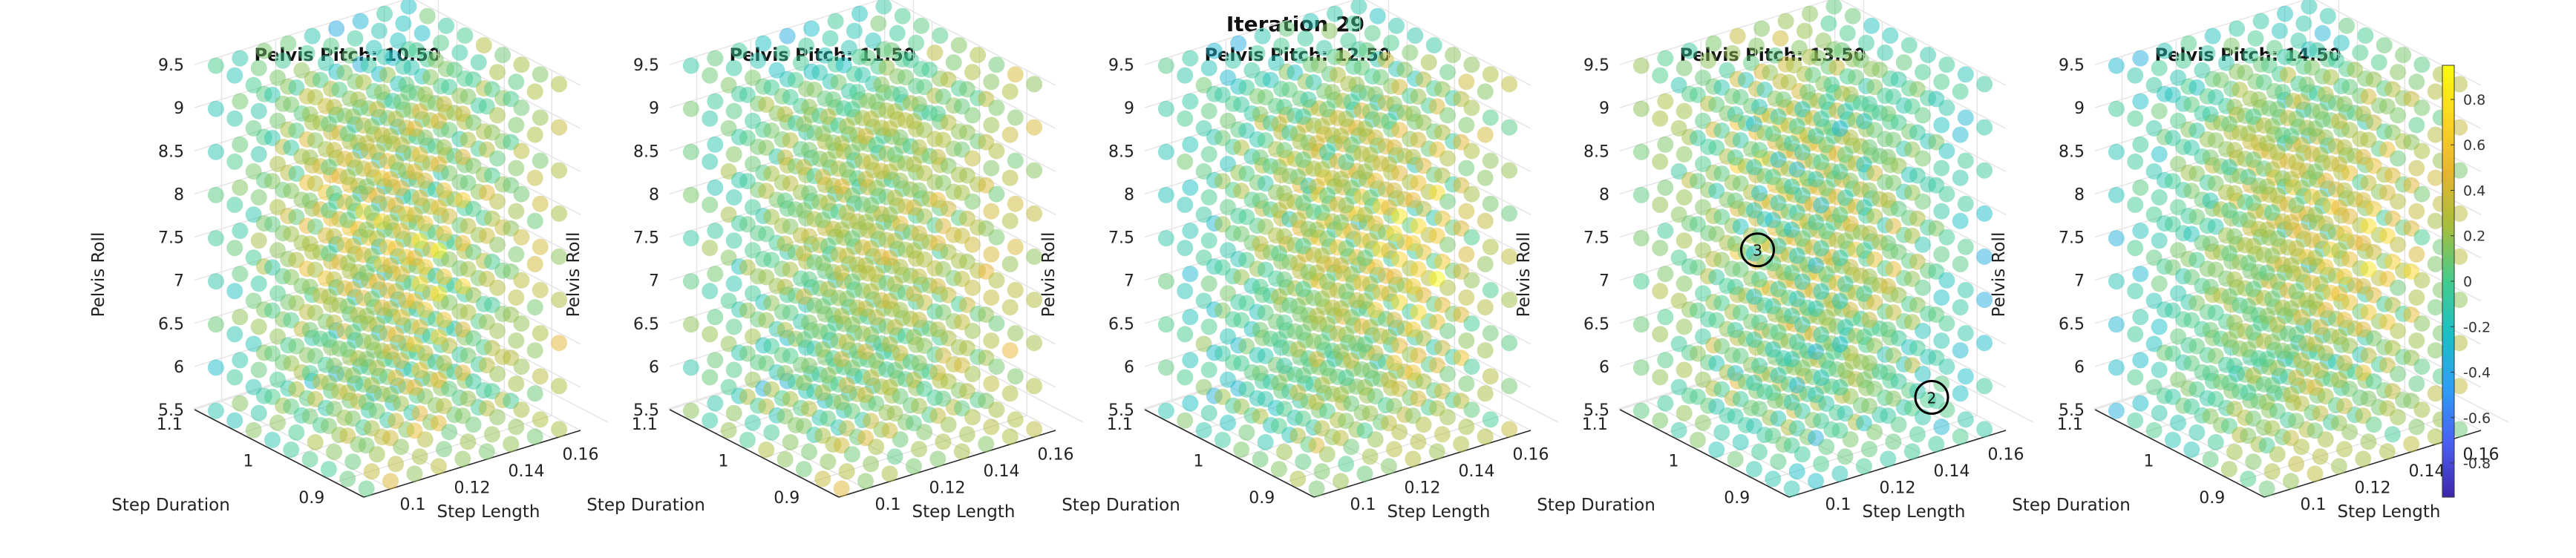 The width and height of the screenshot is (2576, 558). I want to click on y-tick-label: 0.9, so click(2212, 498).